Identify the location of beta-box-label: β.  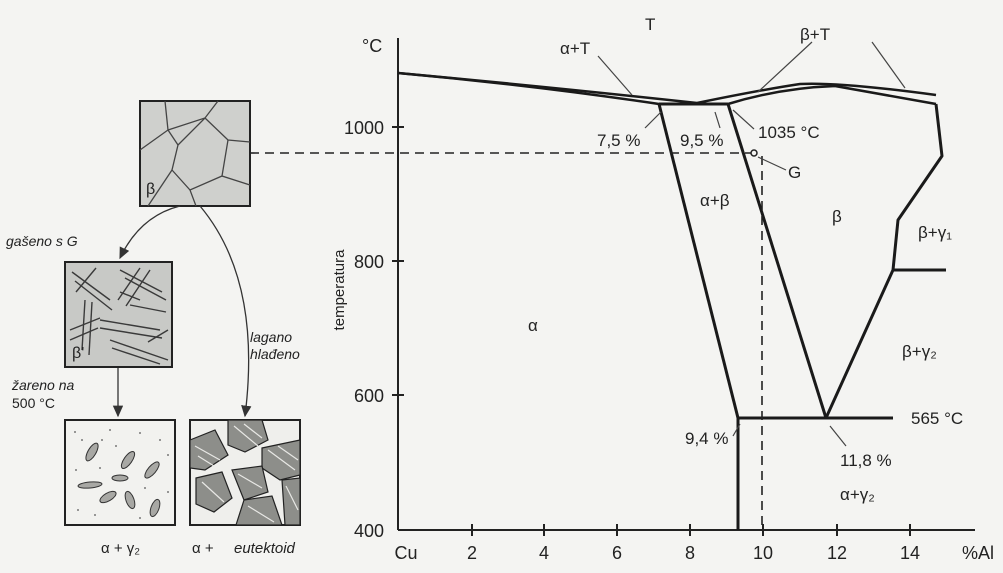
(150, 189).